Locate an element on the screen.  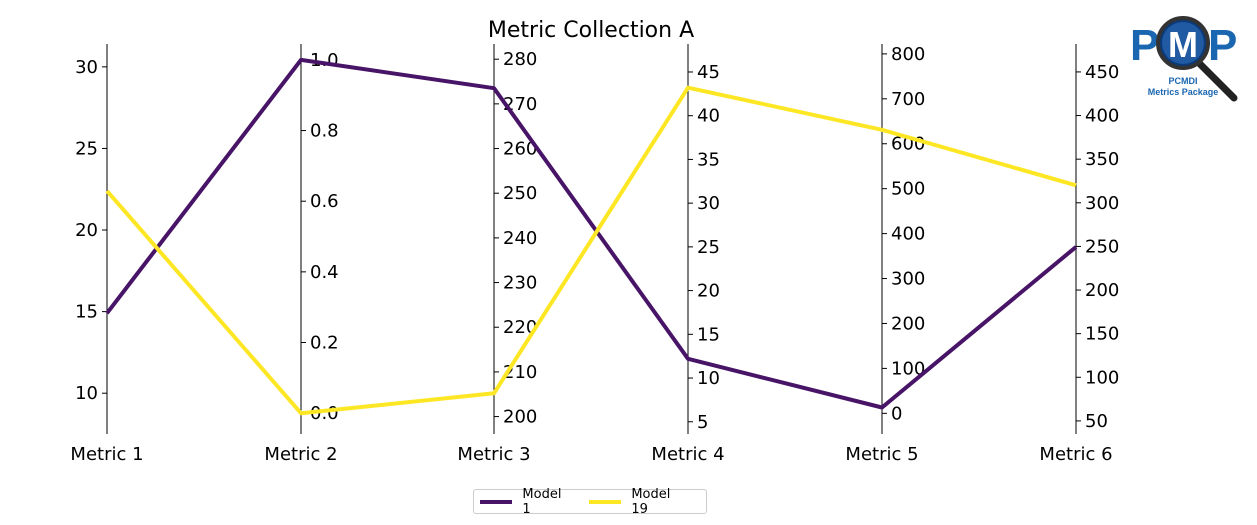
tick-label: 800 is located at coordinates (908, 54).